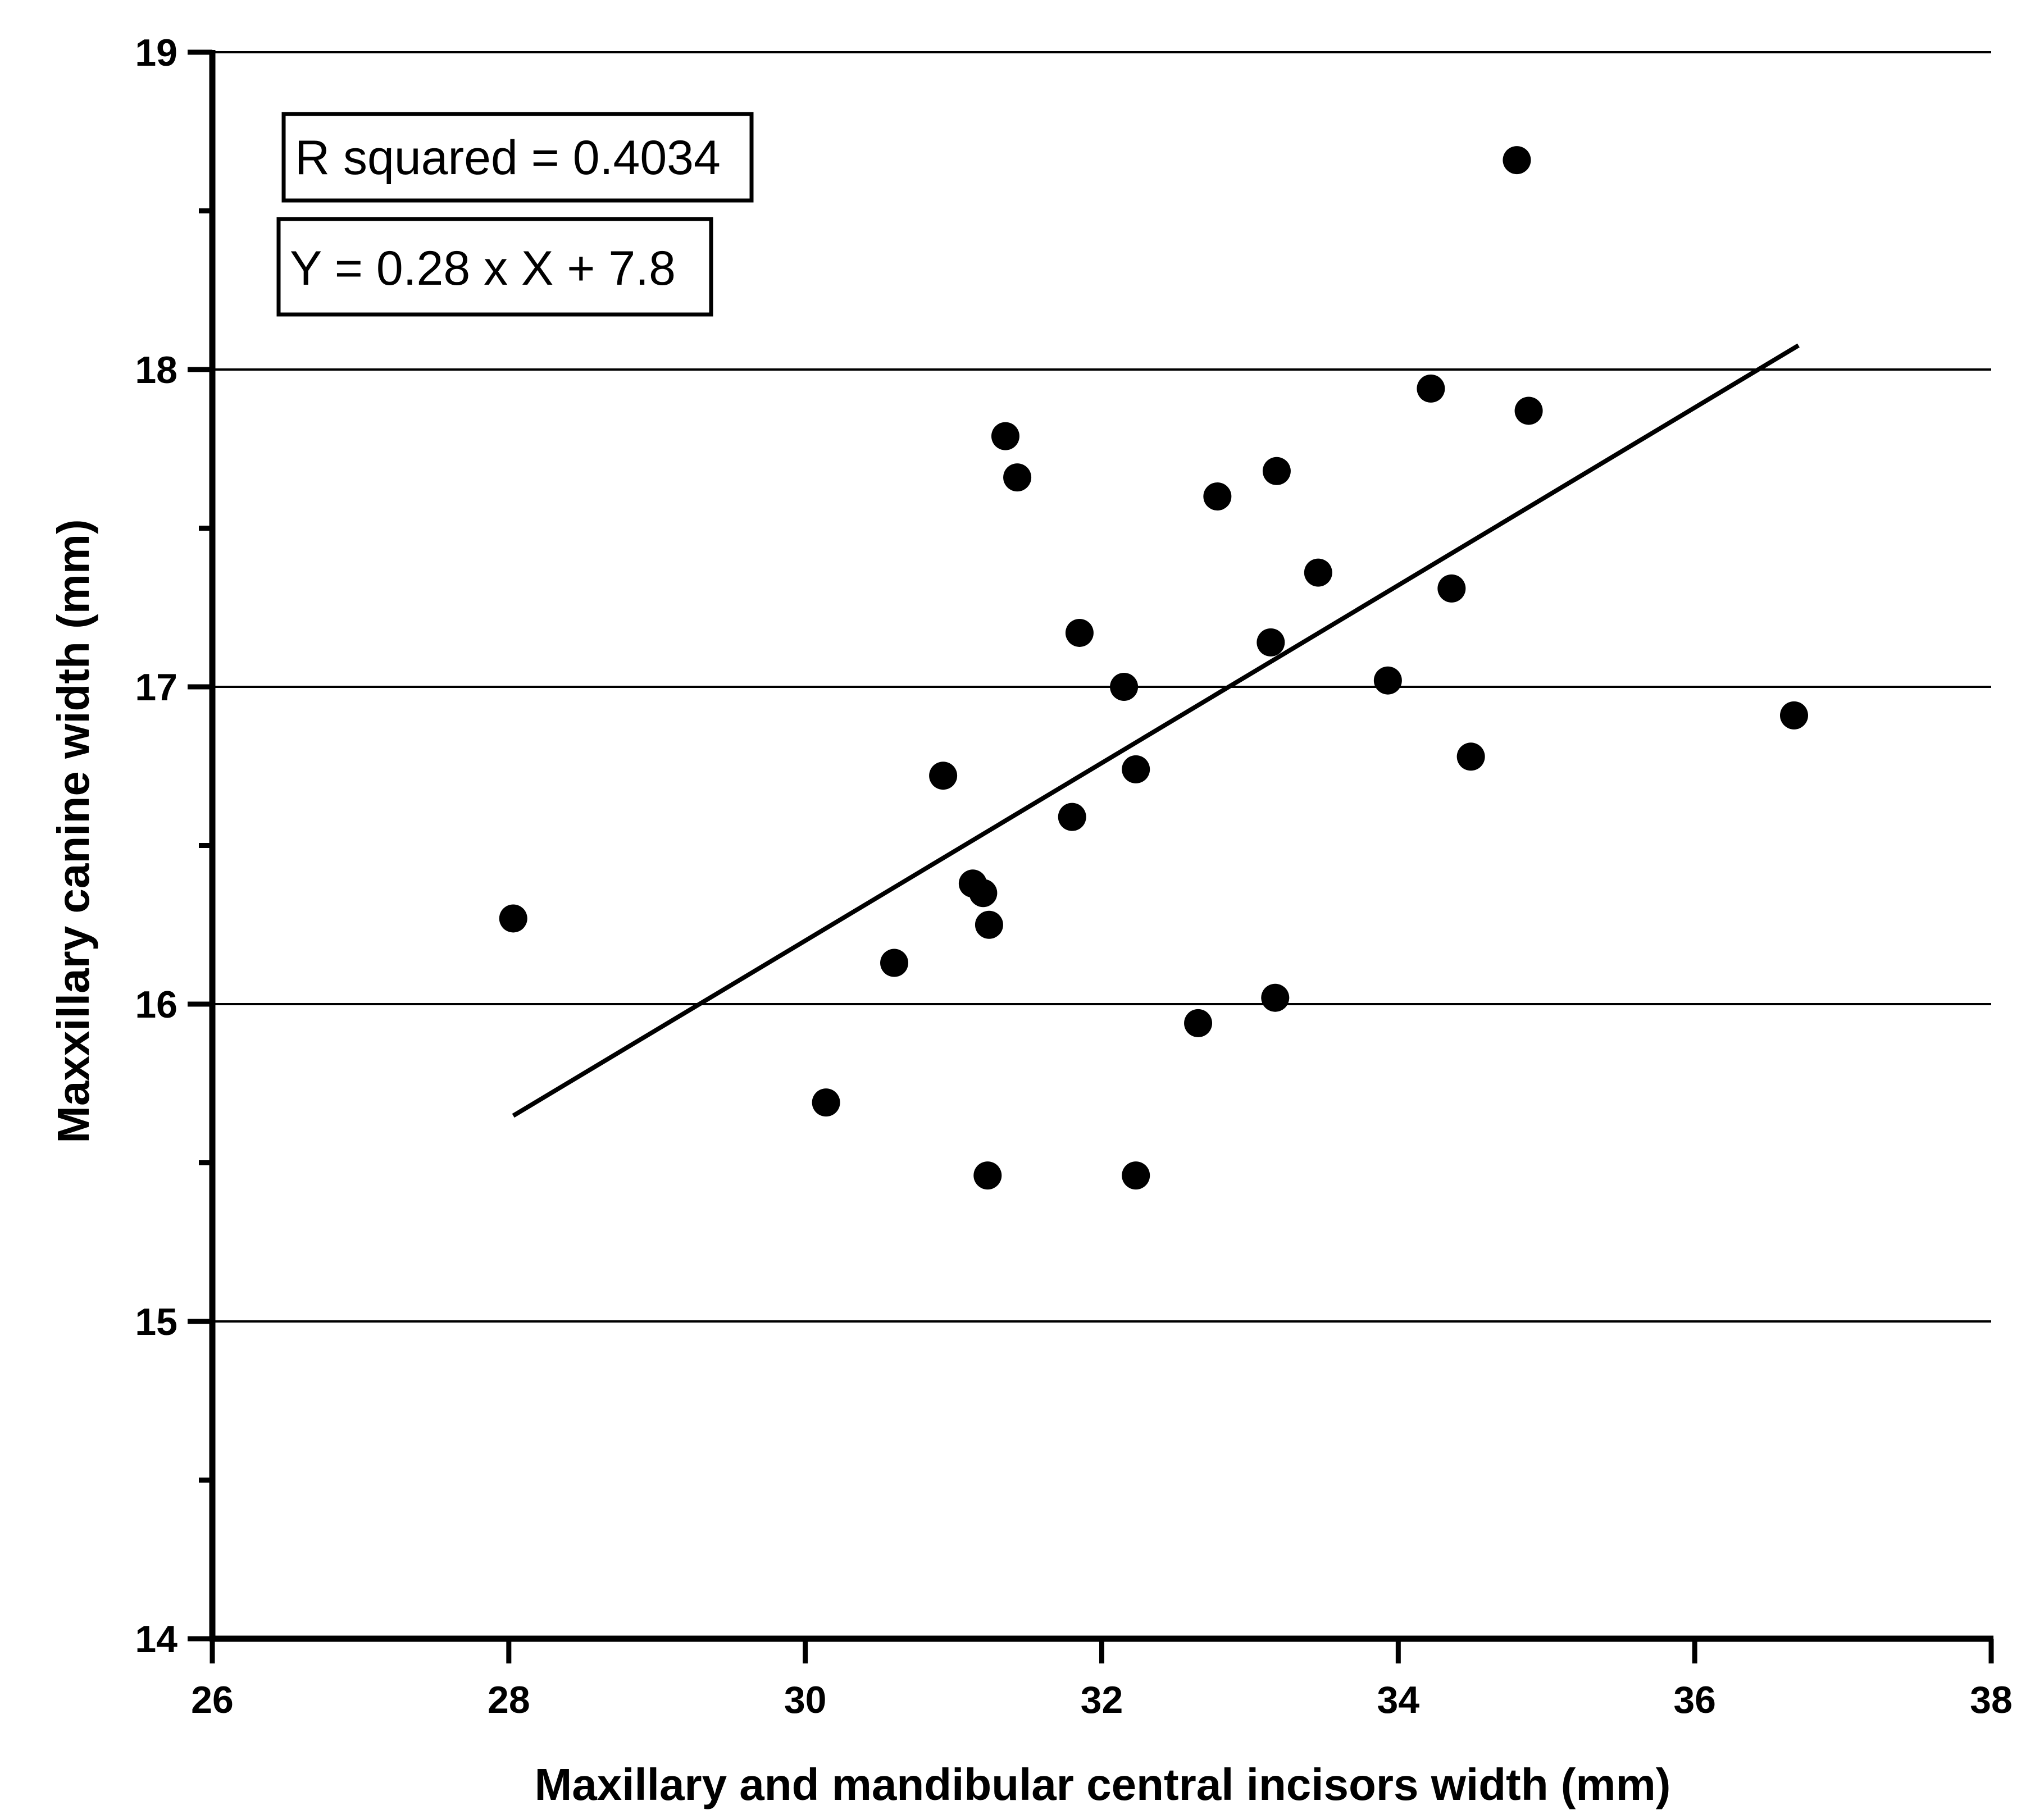  Describe the element at coordinates (156, 1322) in the screenshot. I see `y-tick-label-15: 15` at that location.